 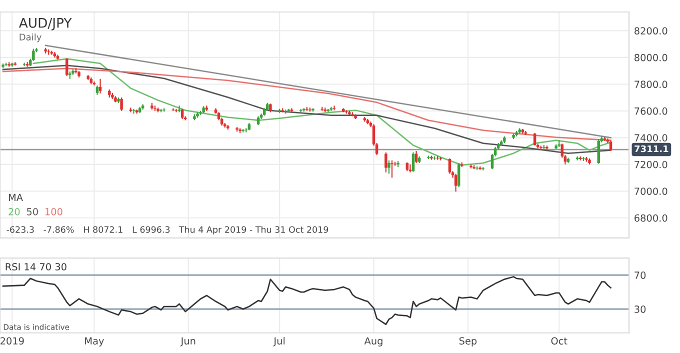 What do you see at coordinates (15, 197) in the screenshot?
I see `legend-title: MA` at bounding box center [15, 197].